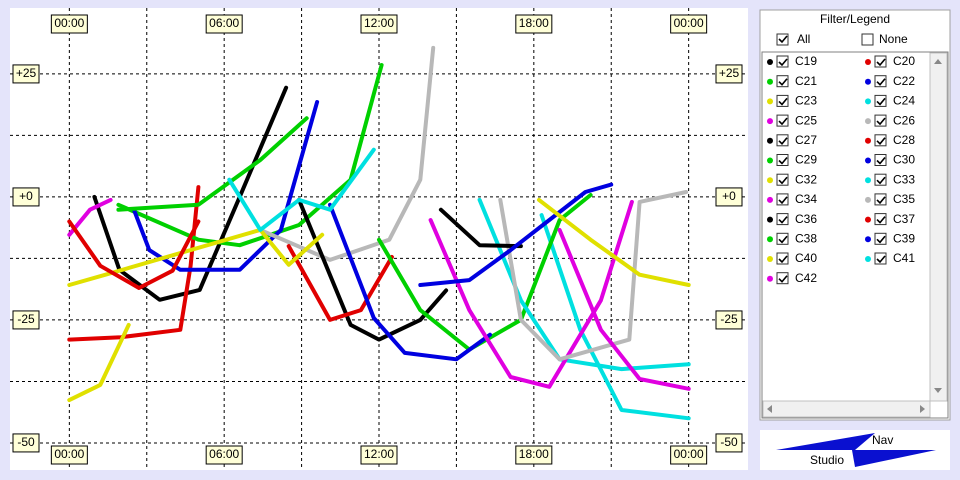 This screenshot has height=480, width=960. Describe the element at coordinates (806, 199) in the screenshot. I see `legend-label: C34` at that location.